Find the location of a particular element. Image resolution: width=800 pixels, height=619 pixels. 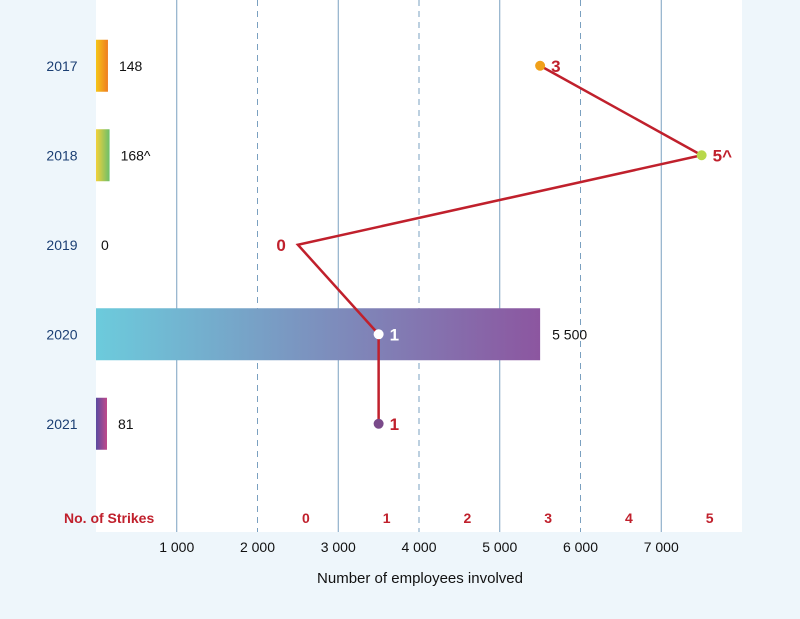

category-label: 2018 is located at coordinates (61, 155).